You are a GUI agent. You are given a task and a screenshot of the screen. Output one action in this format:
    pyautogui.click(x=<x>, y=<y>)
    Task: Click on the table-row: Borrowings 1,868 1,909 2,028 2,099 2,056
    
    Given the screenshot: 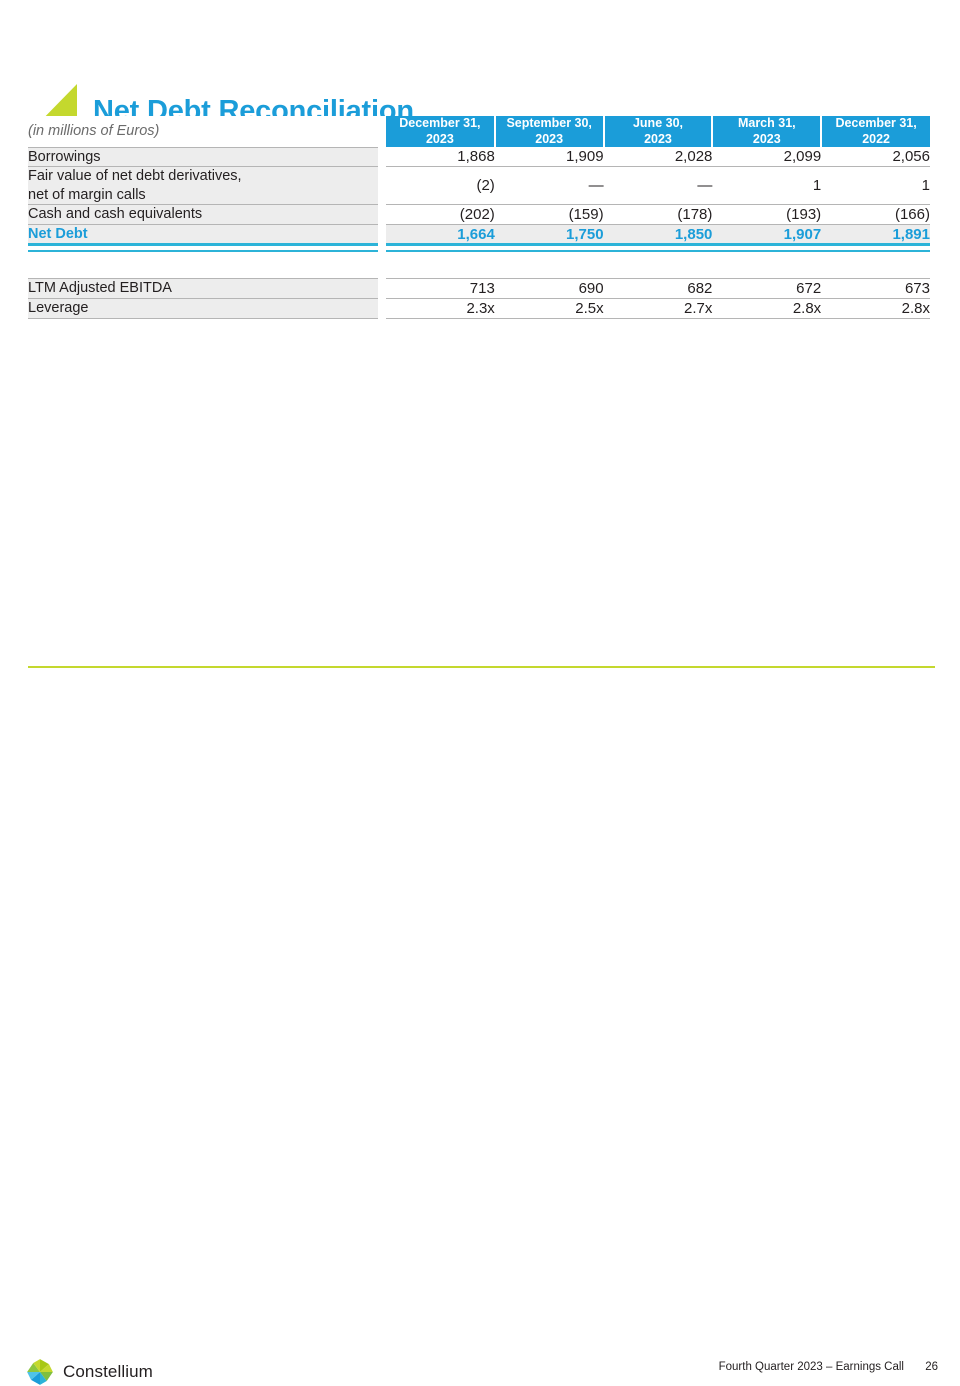 What is the action you would take?
    pyautogui.click(x=479, y=157)
    